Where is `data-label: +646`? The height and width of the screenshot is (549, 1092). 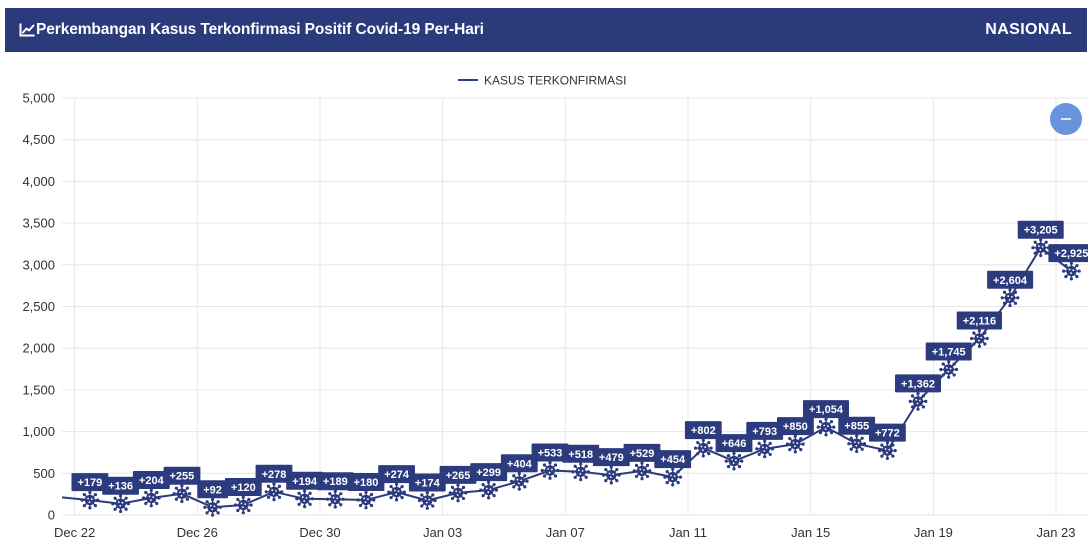
data-label: +646 is located at coordinates (734, 443).